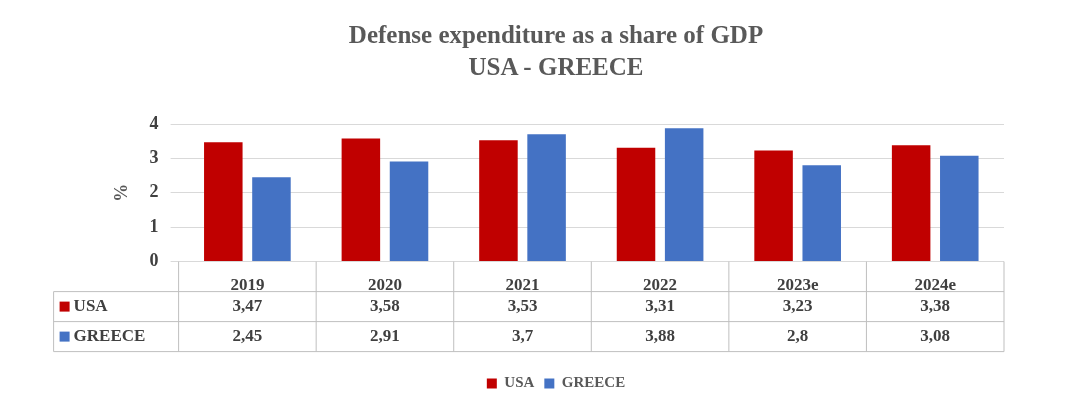  Describe the element at coordinates (556, 35) in the screenshot. I see `chart-title: Defense expenditure as a share of GDP` at that location.